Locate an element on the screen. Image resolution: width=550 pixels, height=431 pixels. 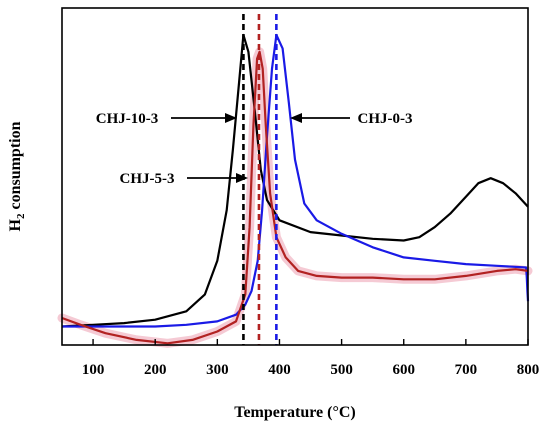
x-tick-label-300: 300 is located at coordinates (217, 370).